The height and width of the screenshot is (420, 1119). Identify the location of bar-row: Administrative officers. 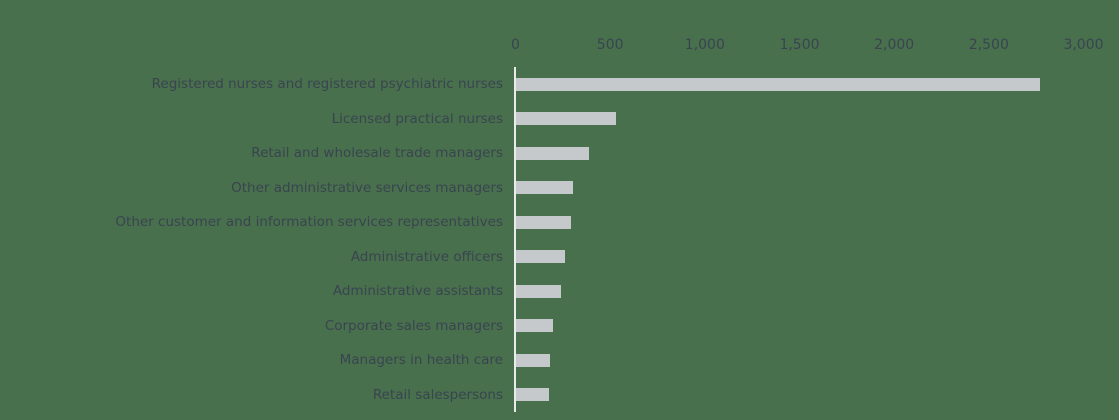
(559, 257).